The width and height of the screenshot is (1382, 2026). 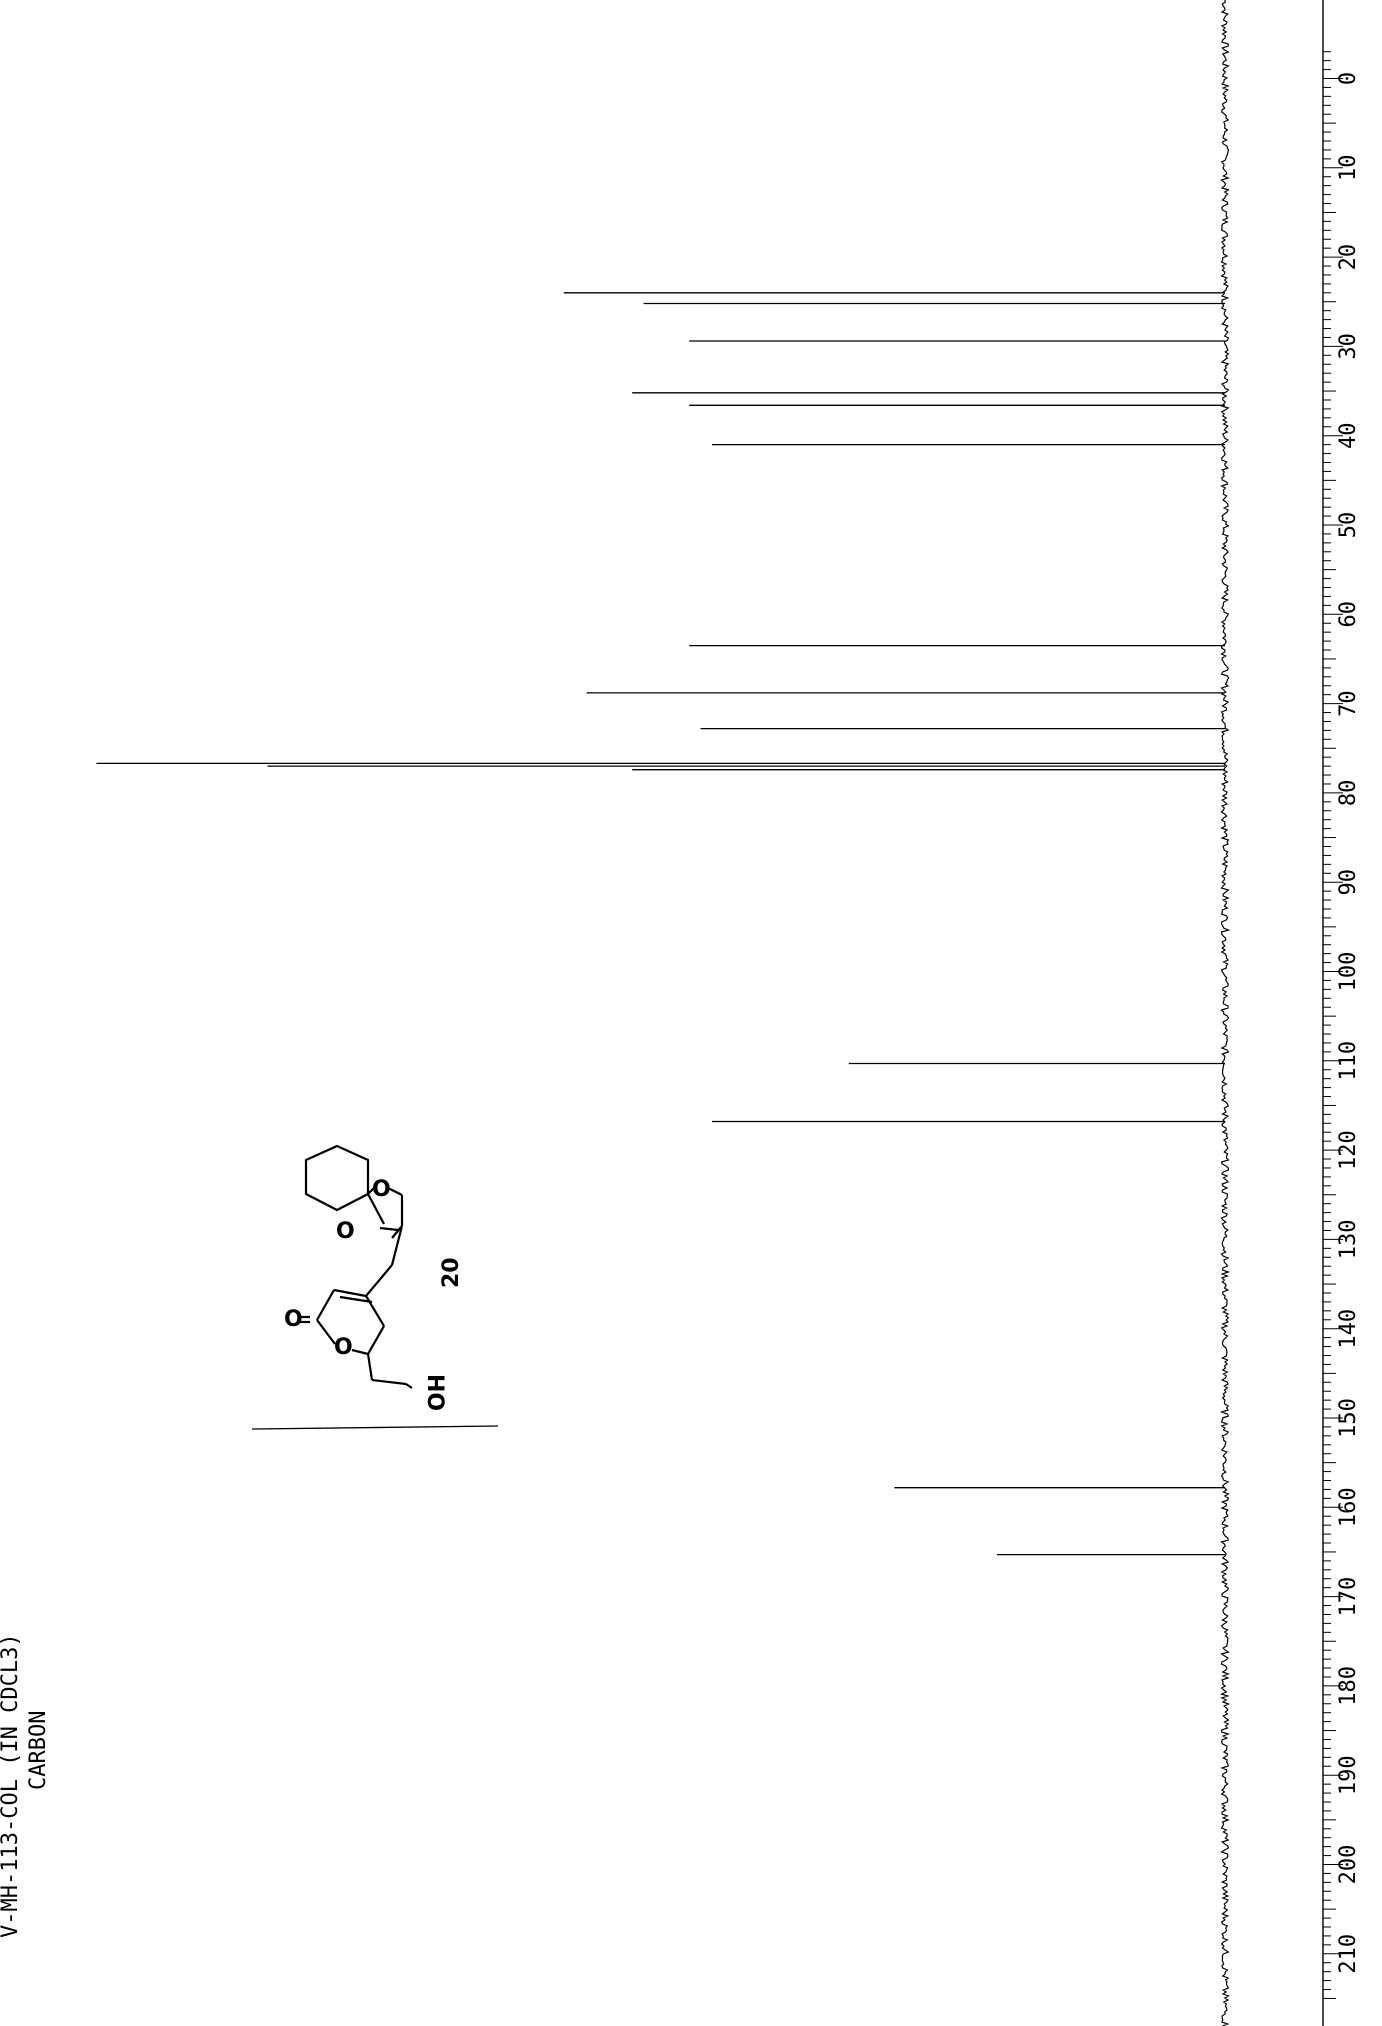 What do you see at coordinates (1348, 882) in the screenshot?
I see `axis-tick-label: 90` at bounding box center [1348, 882].